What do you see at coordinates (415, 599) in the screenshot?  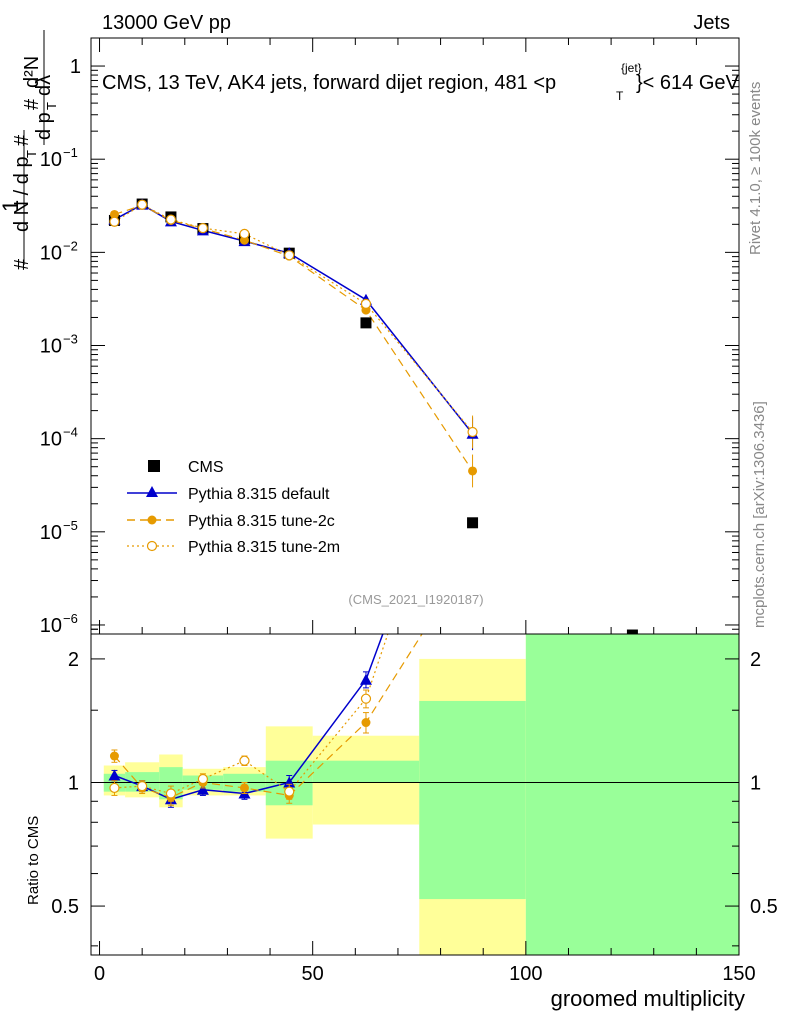 I see `analysis-watermark: (CMS_2021_I1920187)` at bounding box center [415, 599].